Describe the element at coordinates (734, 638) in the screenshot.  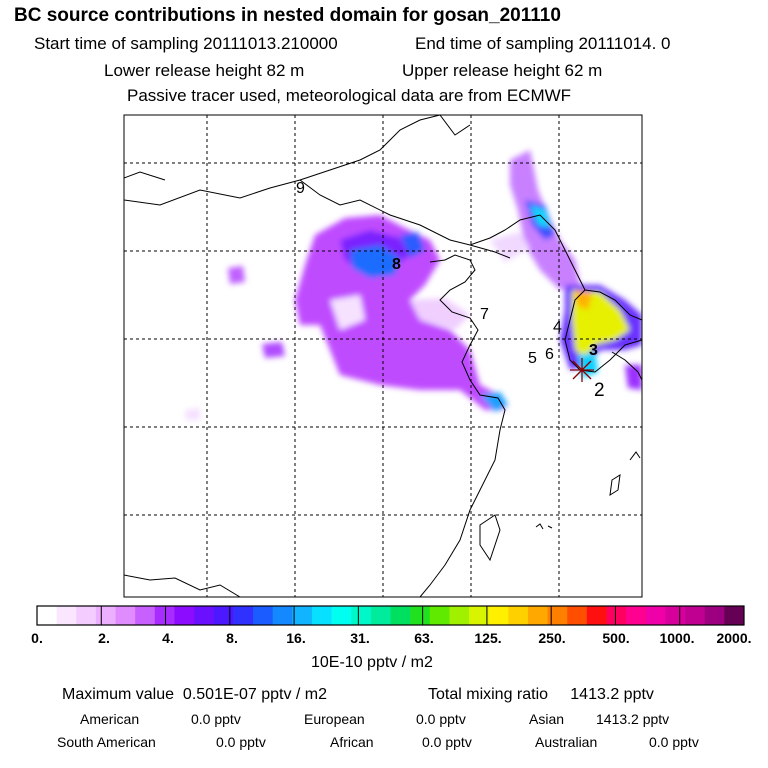
I see `colorbar-tick: 2000.` at that location.